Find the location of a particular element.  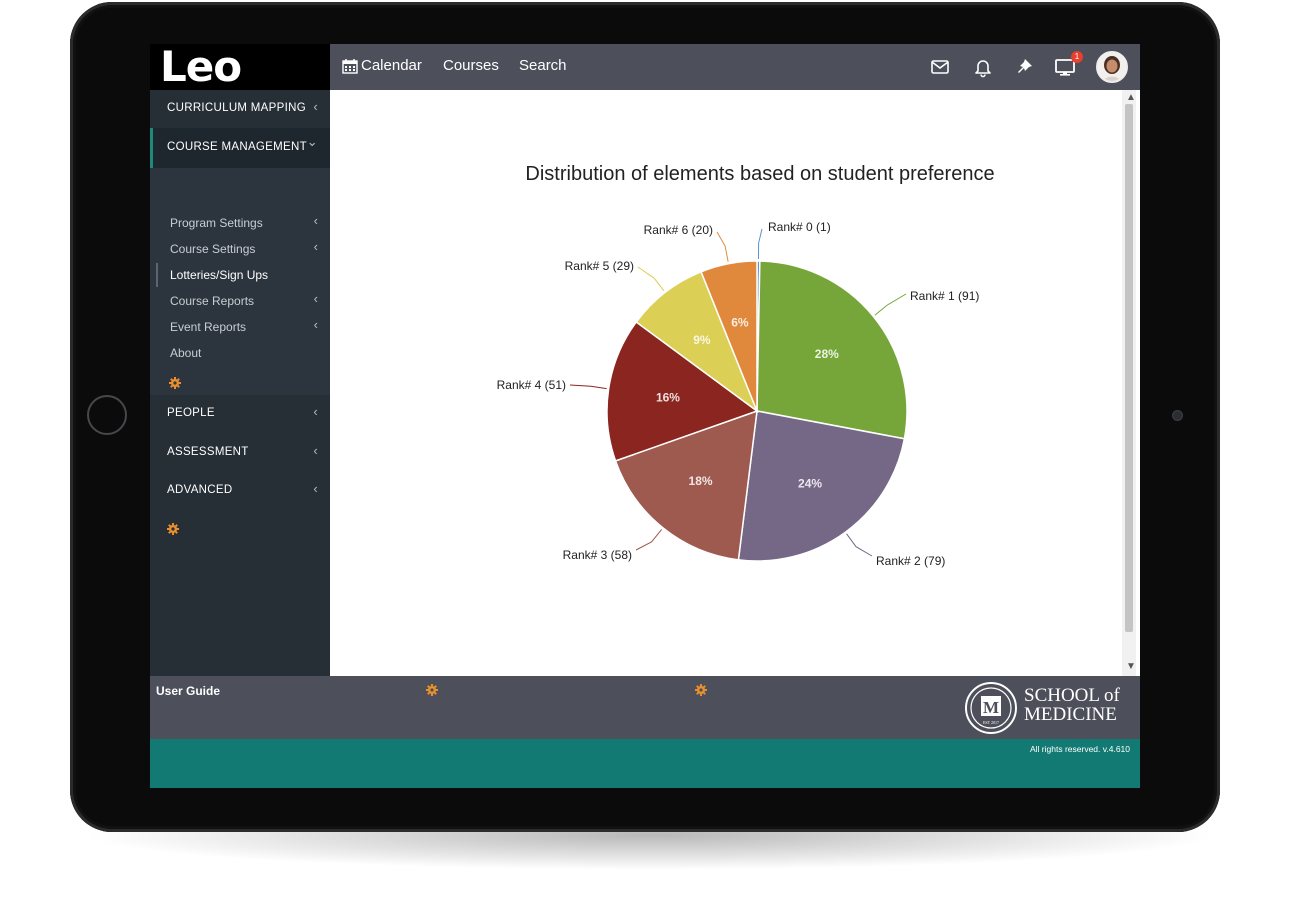

scroll-down-arrow-icon: ▼ is located at coordinates (1131, 666).